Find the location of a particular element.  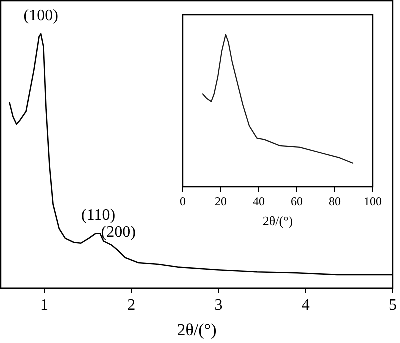

x-tick-label: 5 is located at coordinates (393, 305).